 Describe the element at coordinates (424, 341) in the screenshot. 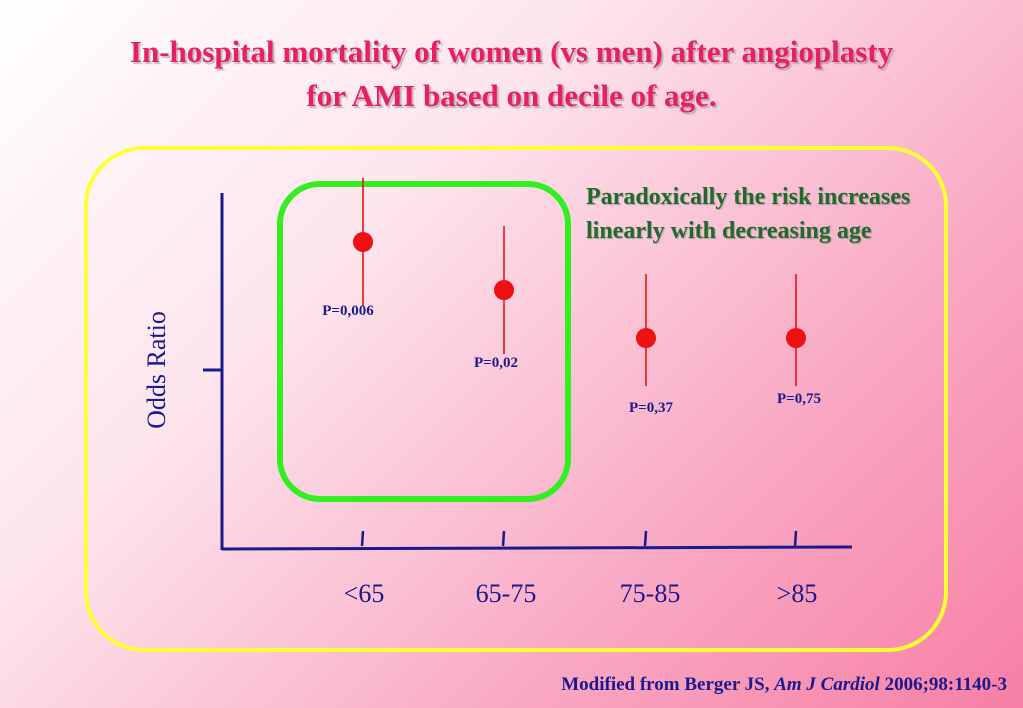

I see `highlight-box` at that location.